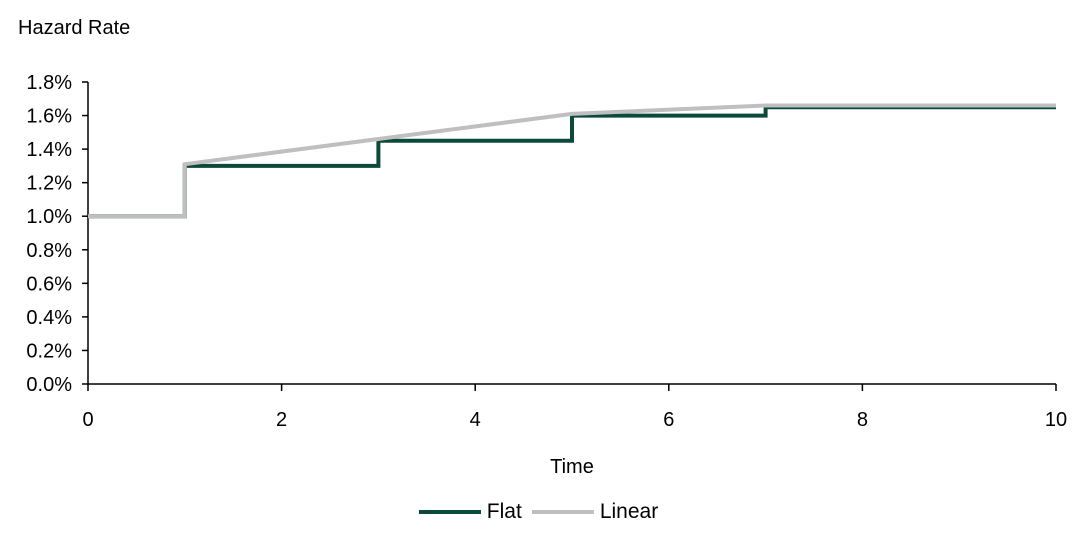  What do you see at coordinates (49, 184) in the screenshot?
I see `y-tick-label: 1.2%` at bounding box center [49, 184].